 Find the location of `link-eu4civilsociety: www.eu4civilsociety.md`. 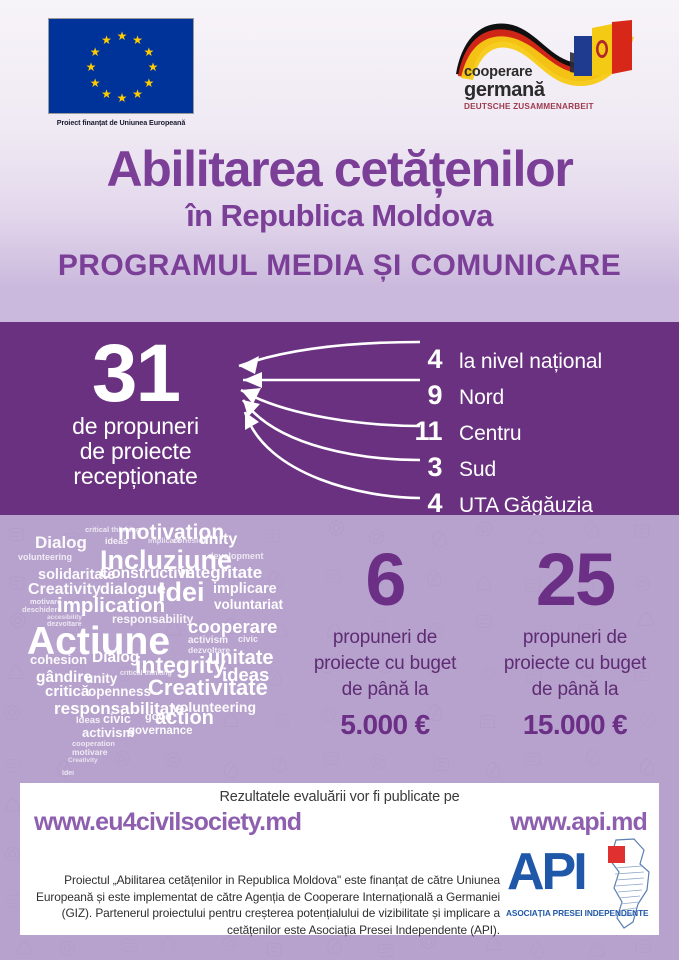

link-eu4civilsociety: www.eu4civilsociety.md is located at coordinates (168, 822).